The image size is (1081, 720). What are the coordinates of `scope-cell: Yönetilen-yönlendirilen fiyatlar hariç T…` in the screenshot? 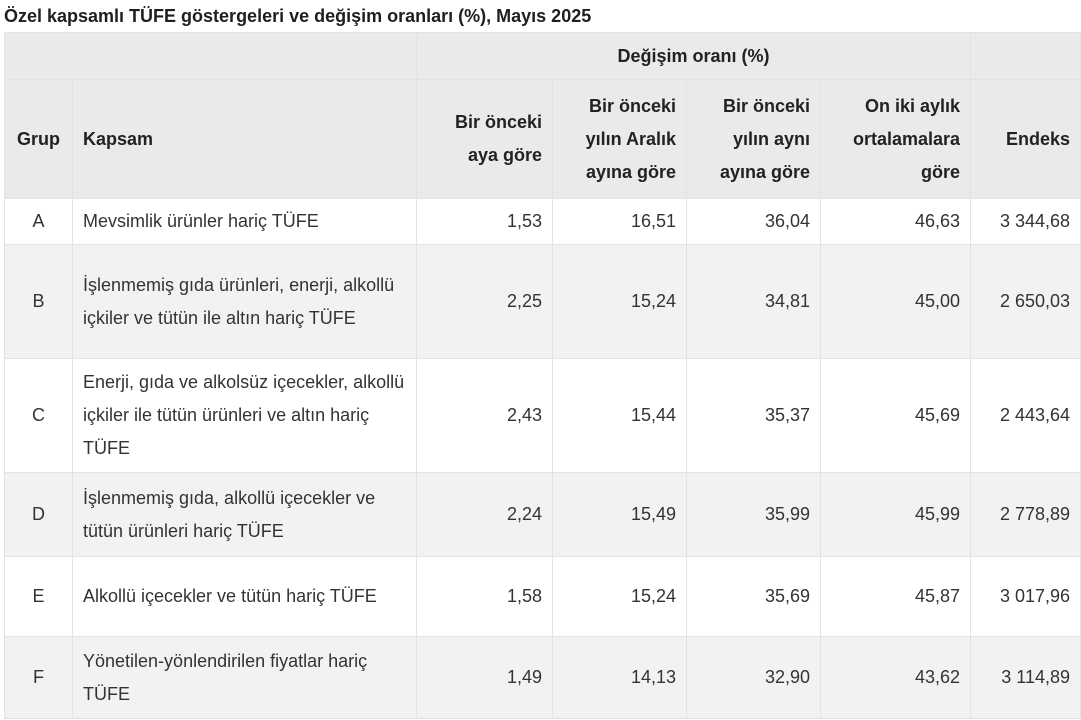 It's located at (244, 677).